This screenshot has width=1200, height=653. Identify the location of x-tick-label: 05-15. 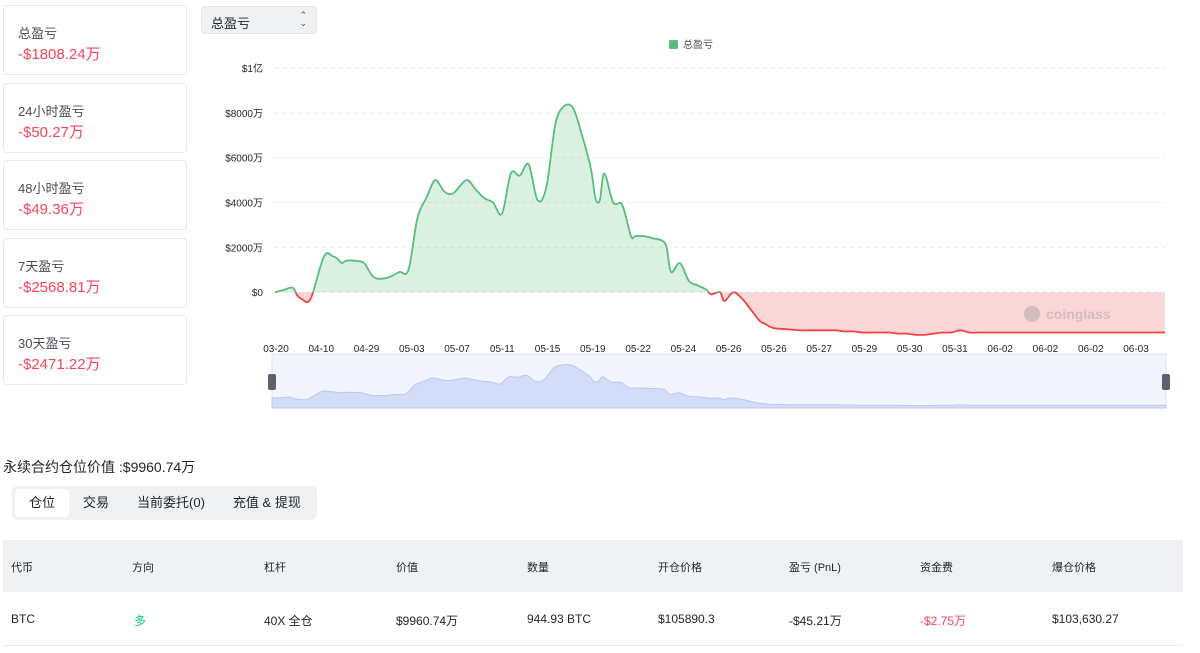
(548, 349).